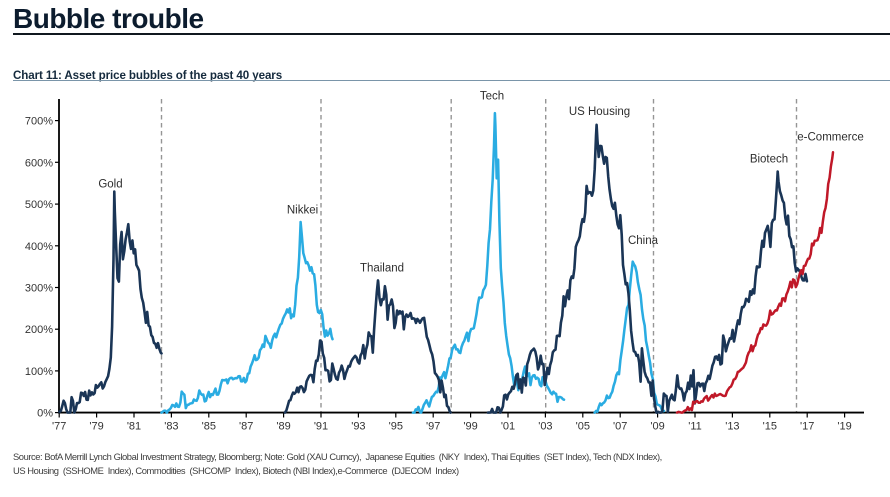 The width and height of the screenshot is (890, 497). I want to click on svg-text: 500%, so click(39, 205).